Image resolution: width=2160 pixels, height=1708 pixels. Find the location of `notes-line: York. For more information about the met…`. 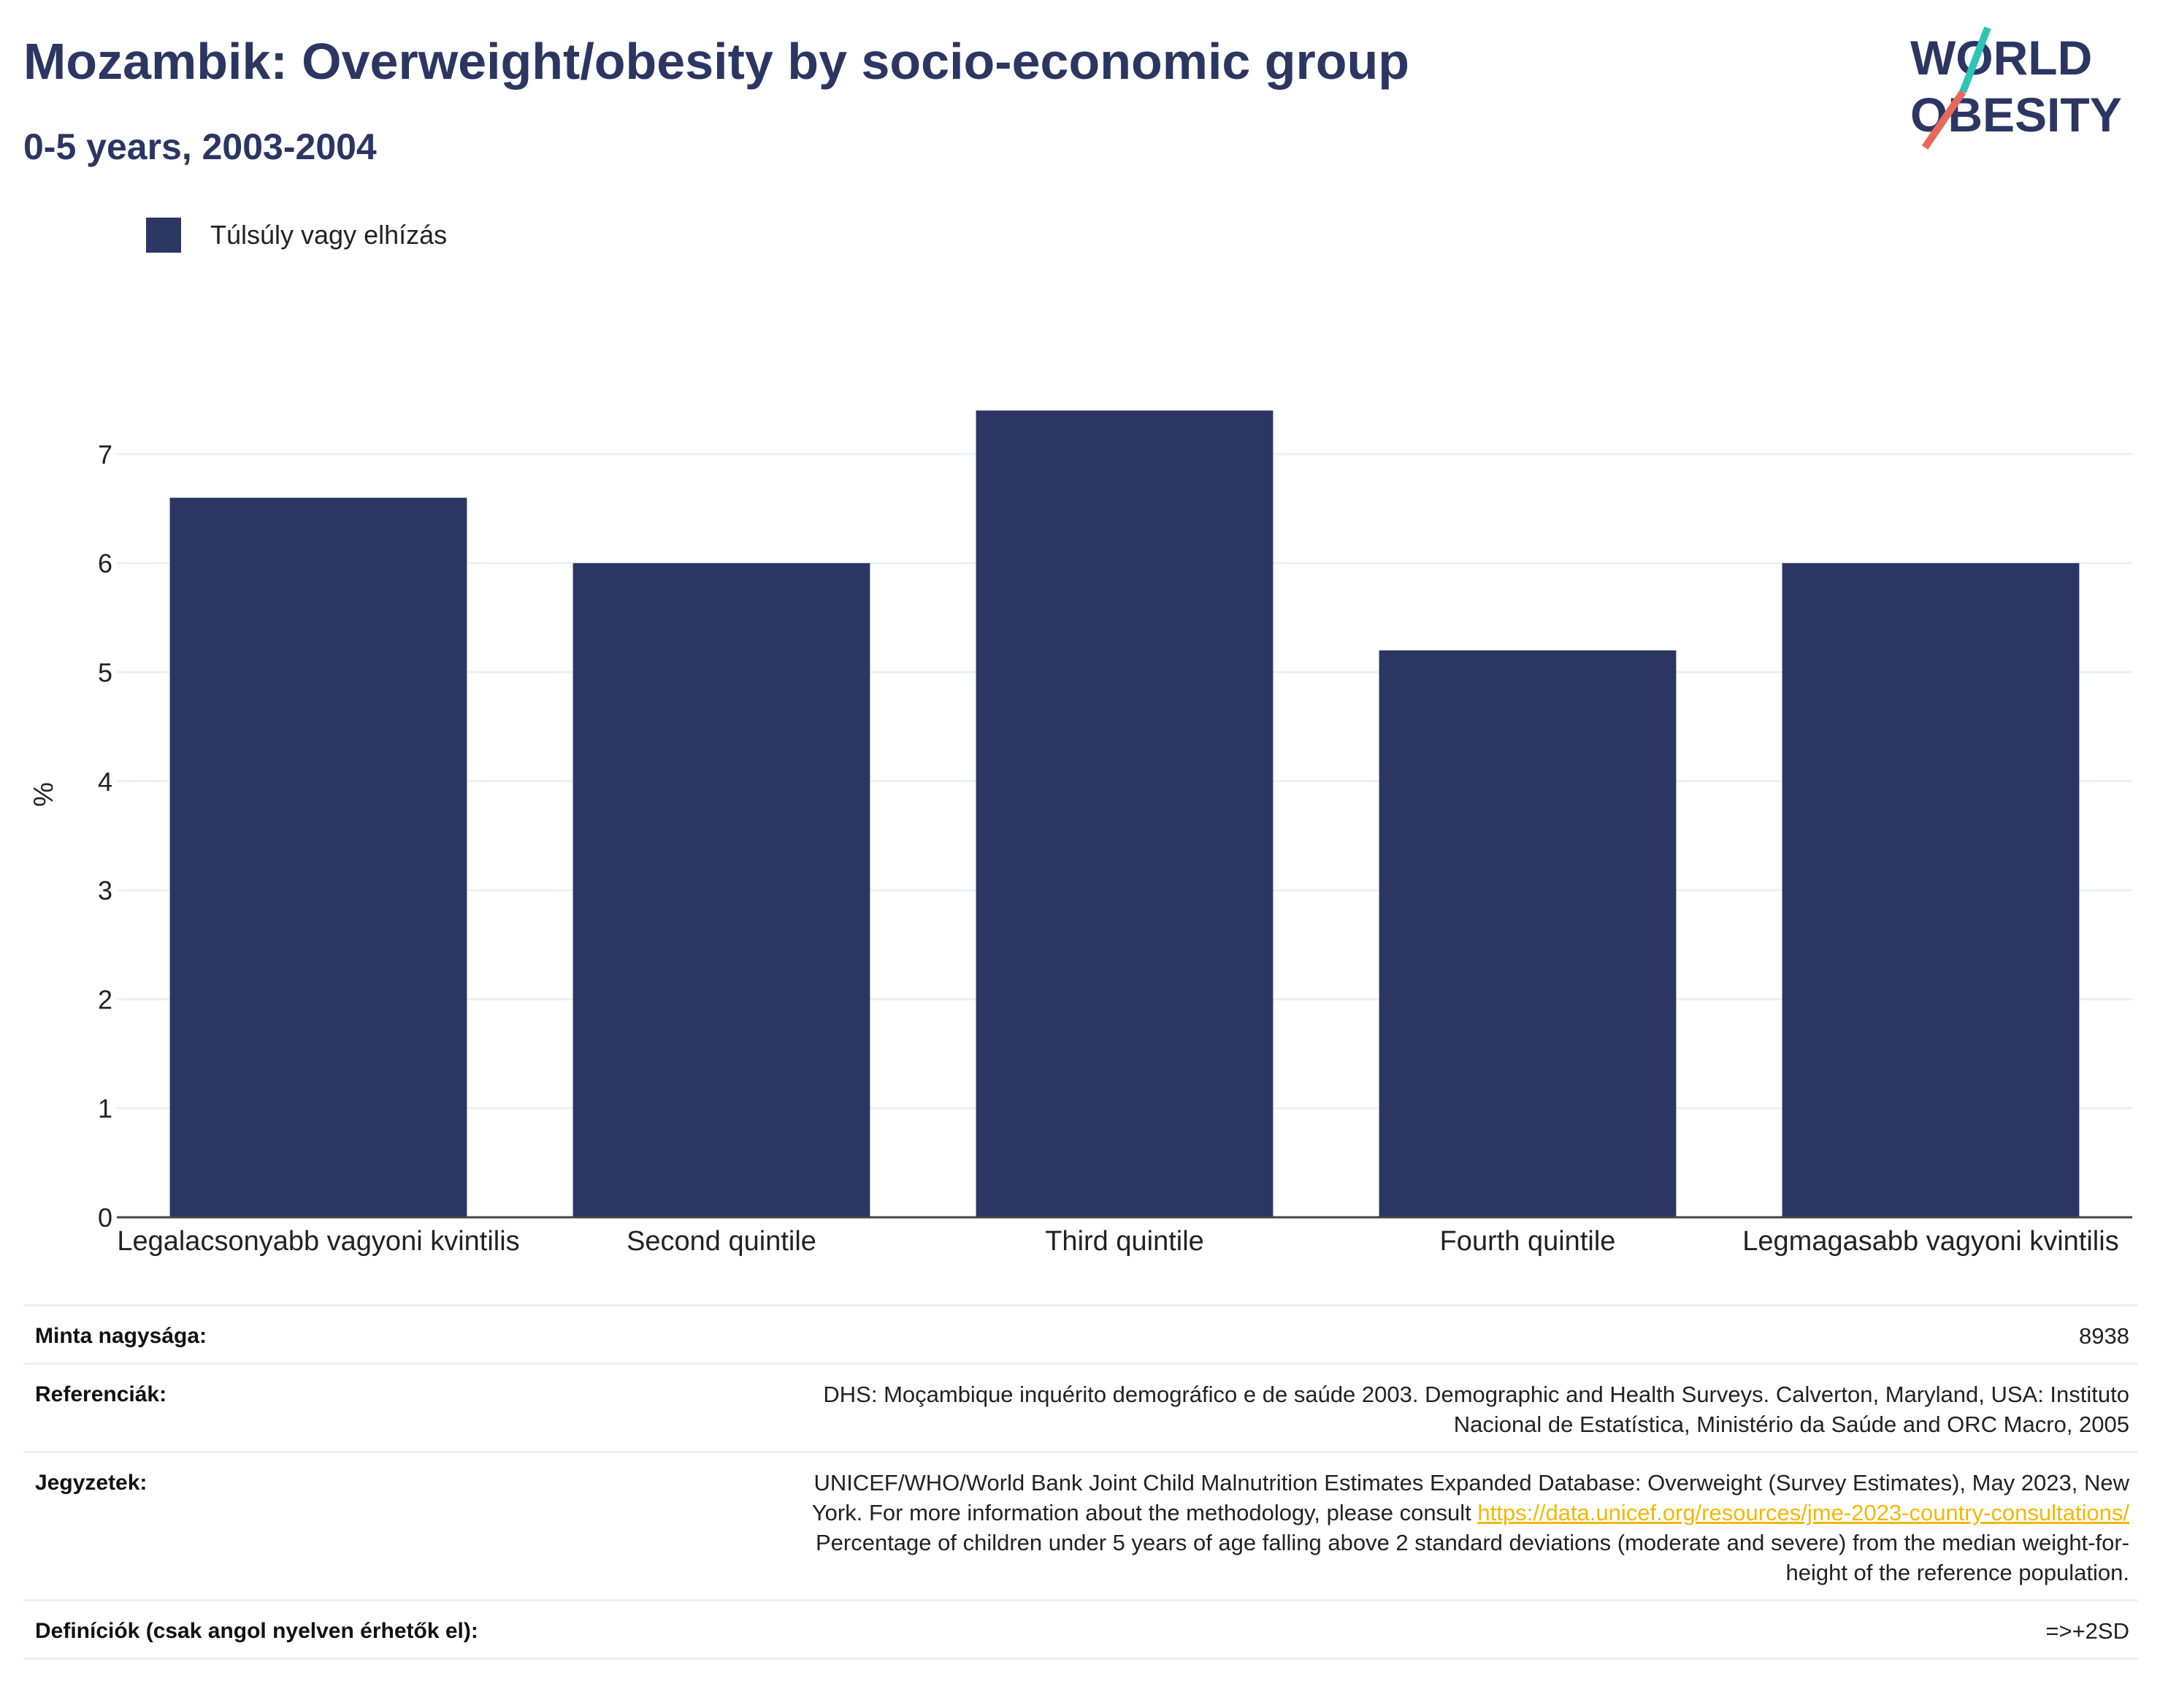

notes-line: York. For more information about the met… is located at coordinates (1470, 1513).